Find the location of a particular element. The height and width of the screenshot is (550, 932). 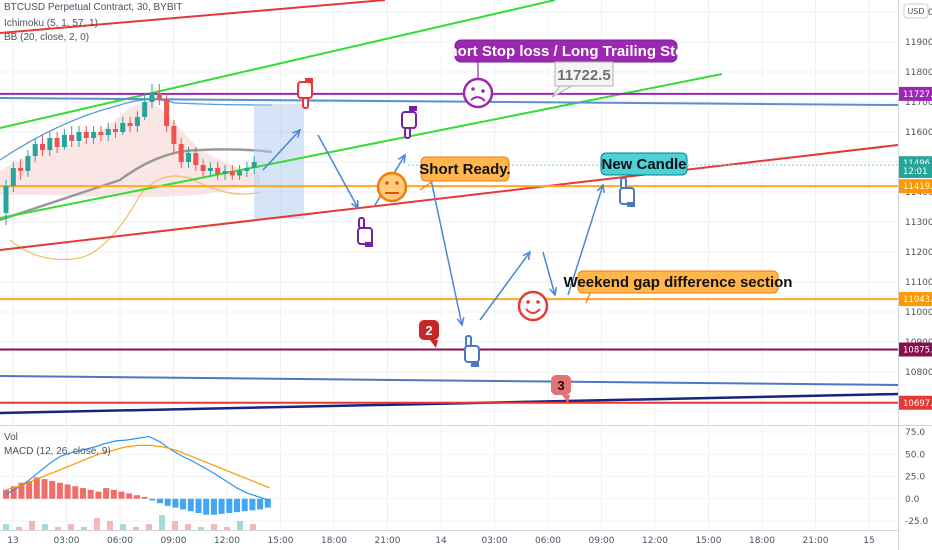

legend-vol: Vol is located at coordinates (11, 437).